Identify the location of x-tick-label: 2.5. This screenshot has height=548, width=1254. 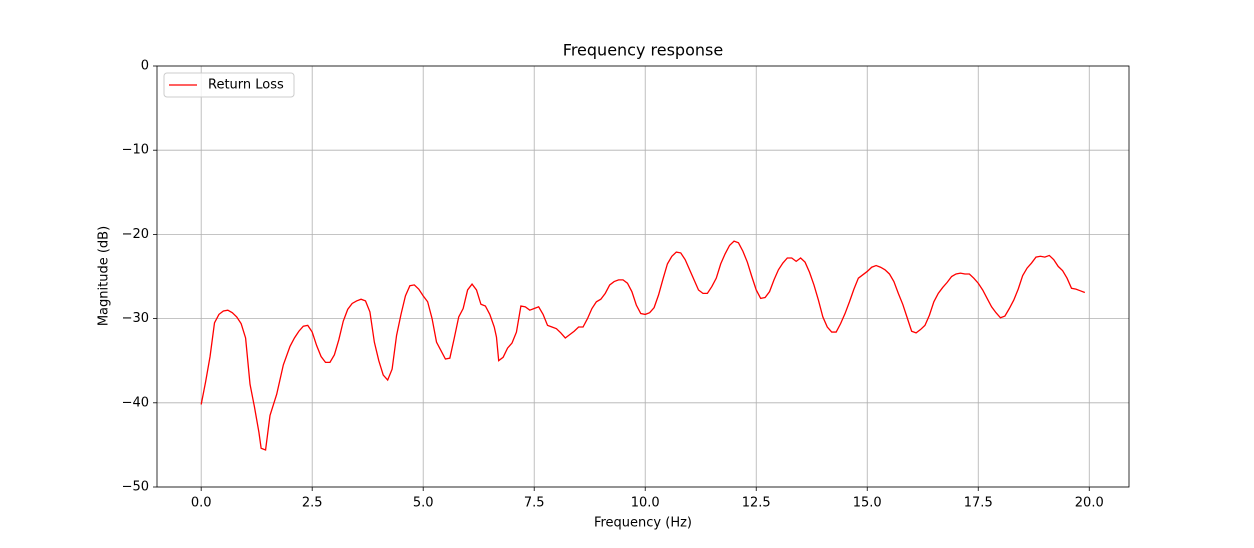
(312, 503).